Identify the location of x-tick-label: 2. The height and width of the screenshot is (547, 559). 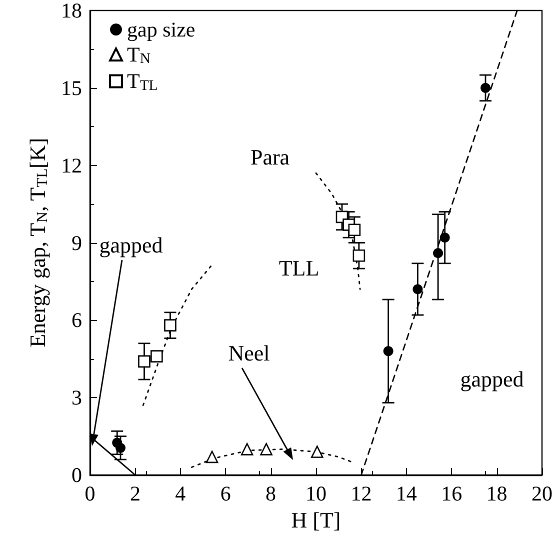
(135, 494).